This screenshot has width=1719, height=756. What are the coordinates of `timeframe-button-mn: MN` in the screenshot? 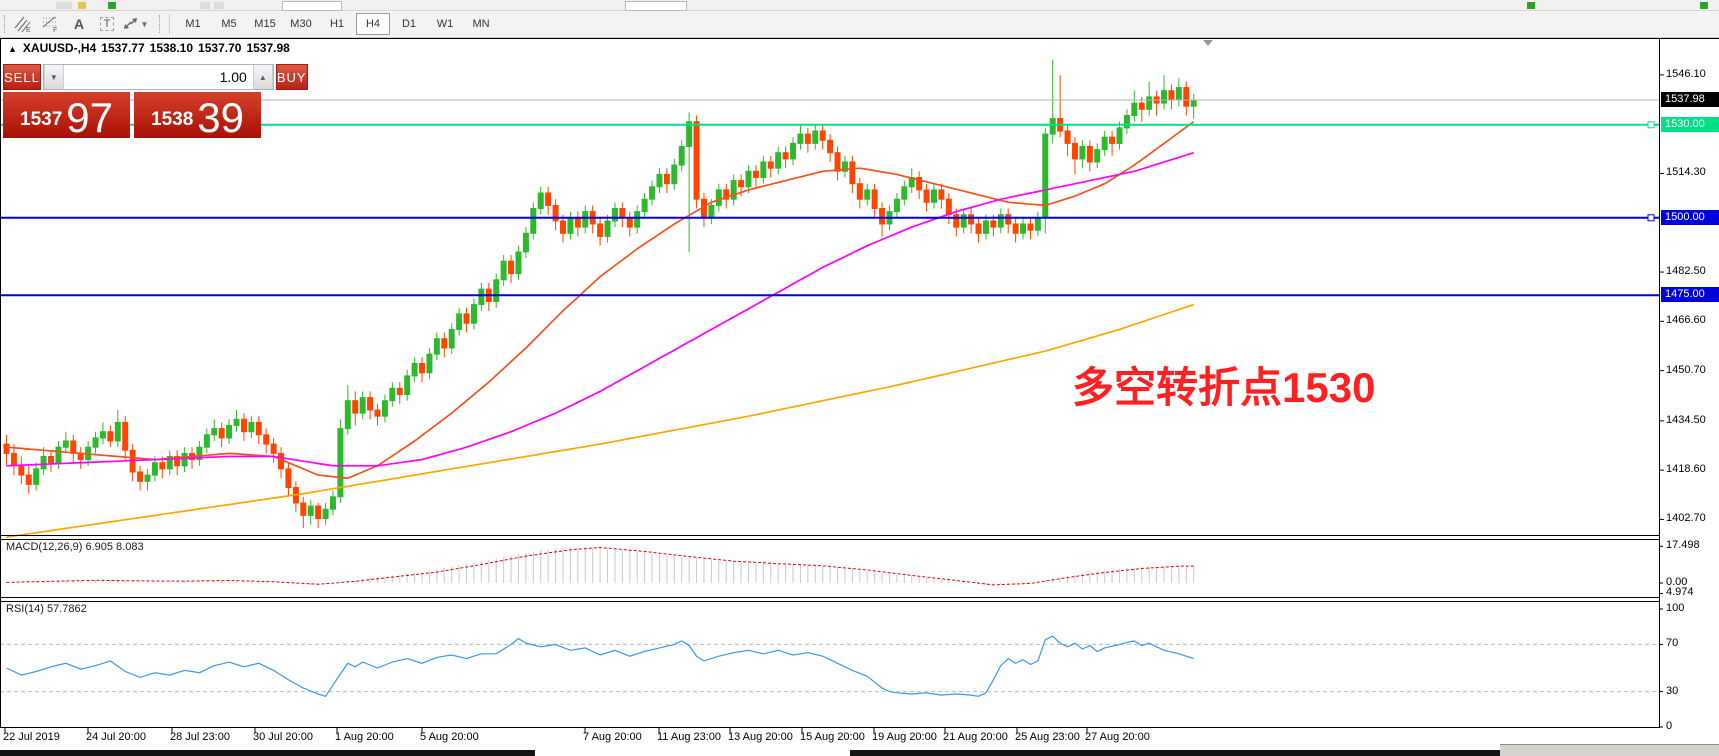 It's located at (481, 24).